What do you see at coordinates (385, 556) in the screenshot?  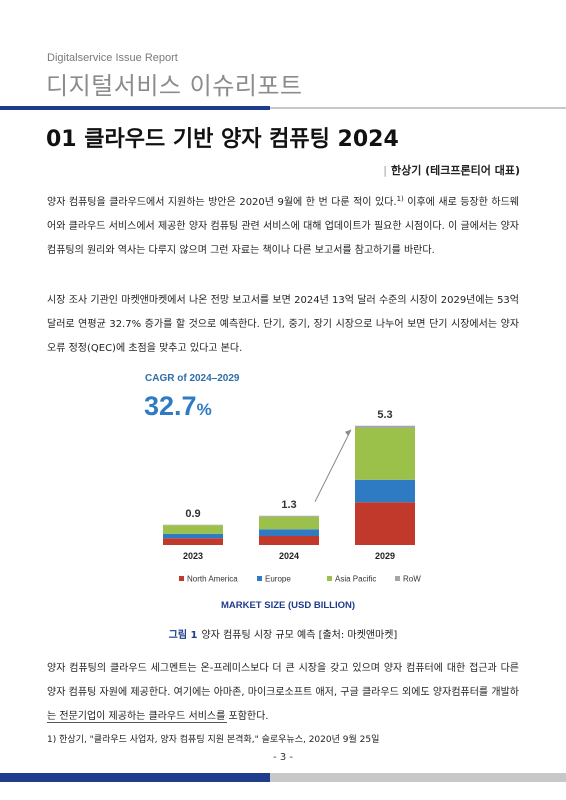 I see `x-tick-label: 2029` at bounding box center [385, 556].